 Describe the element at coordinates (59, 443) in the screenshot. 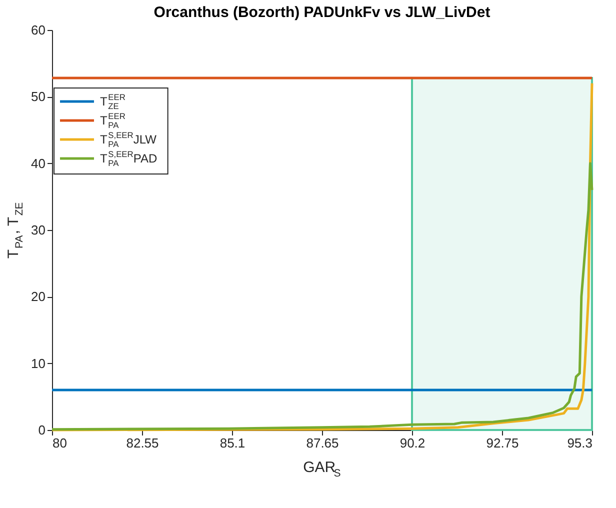

I see `x-tick-label: 80` at that location.